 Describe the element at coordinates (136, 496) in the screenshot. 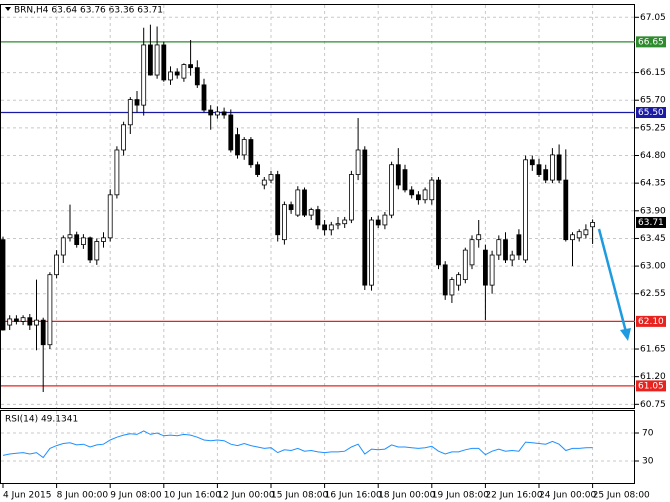

I see `x-tick-label: 9 Jun 08:00` at that location.